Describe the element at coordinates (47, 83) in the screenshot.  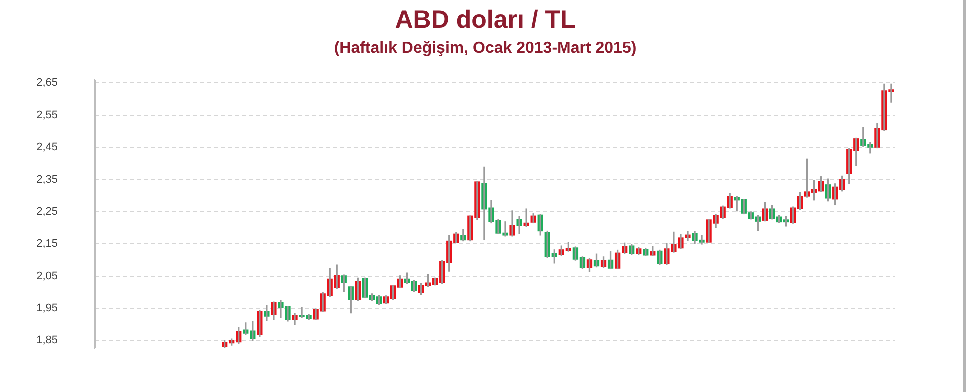
I see `y-tick-label: 2,65` at that location.